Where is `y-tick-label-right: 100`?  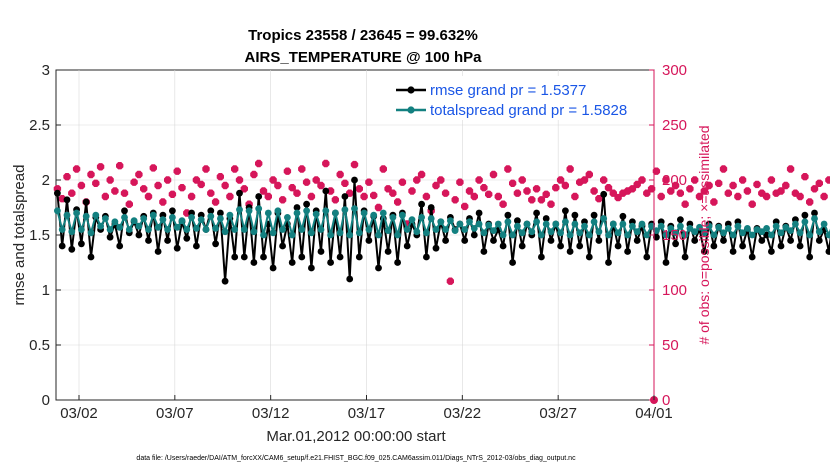 y-tick-label-right: 100 is located at coordinates (674, 290).